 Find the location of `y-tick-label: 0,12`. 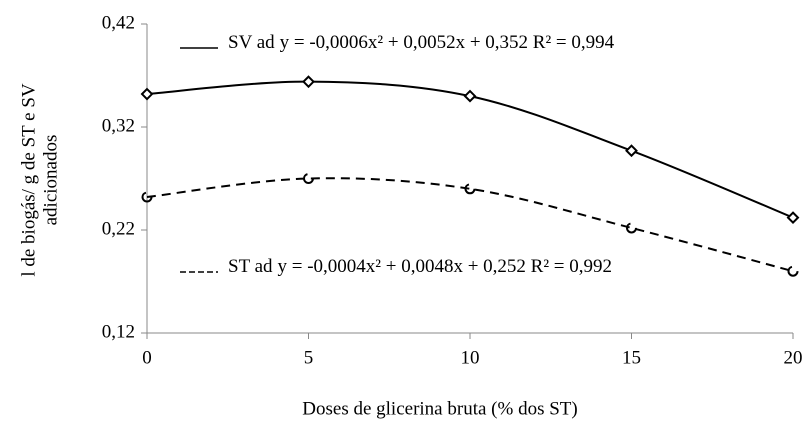

y-tick-label: 0,12 is located at coordinates (118, 331).